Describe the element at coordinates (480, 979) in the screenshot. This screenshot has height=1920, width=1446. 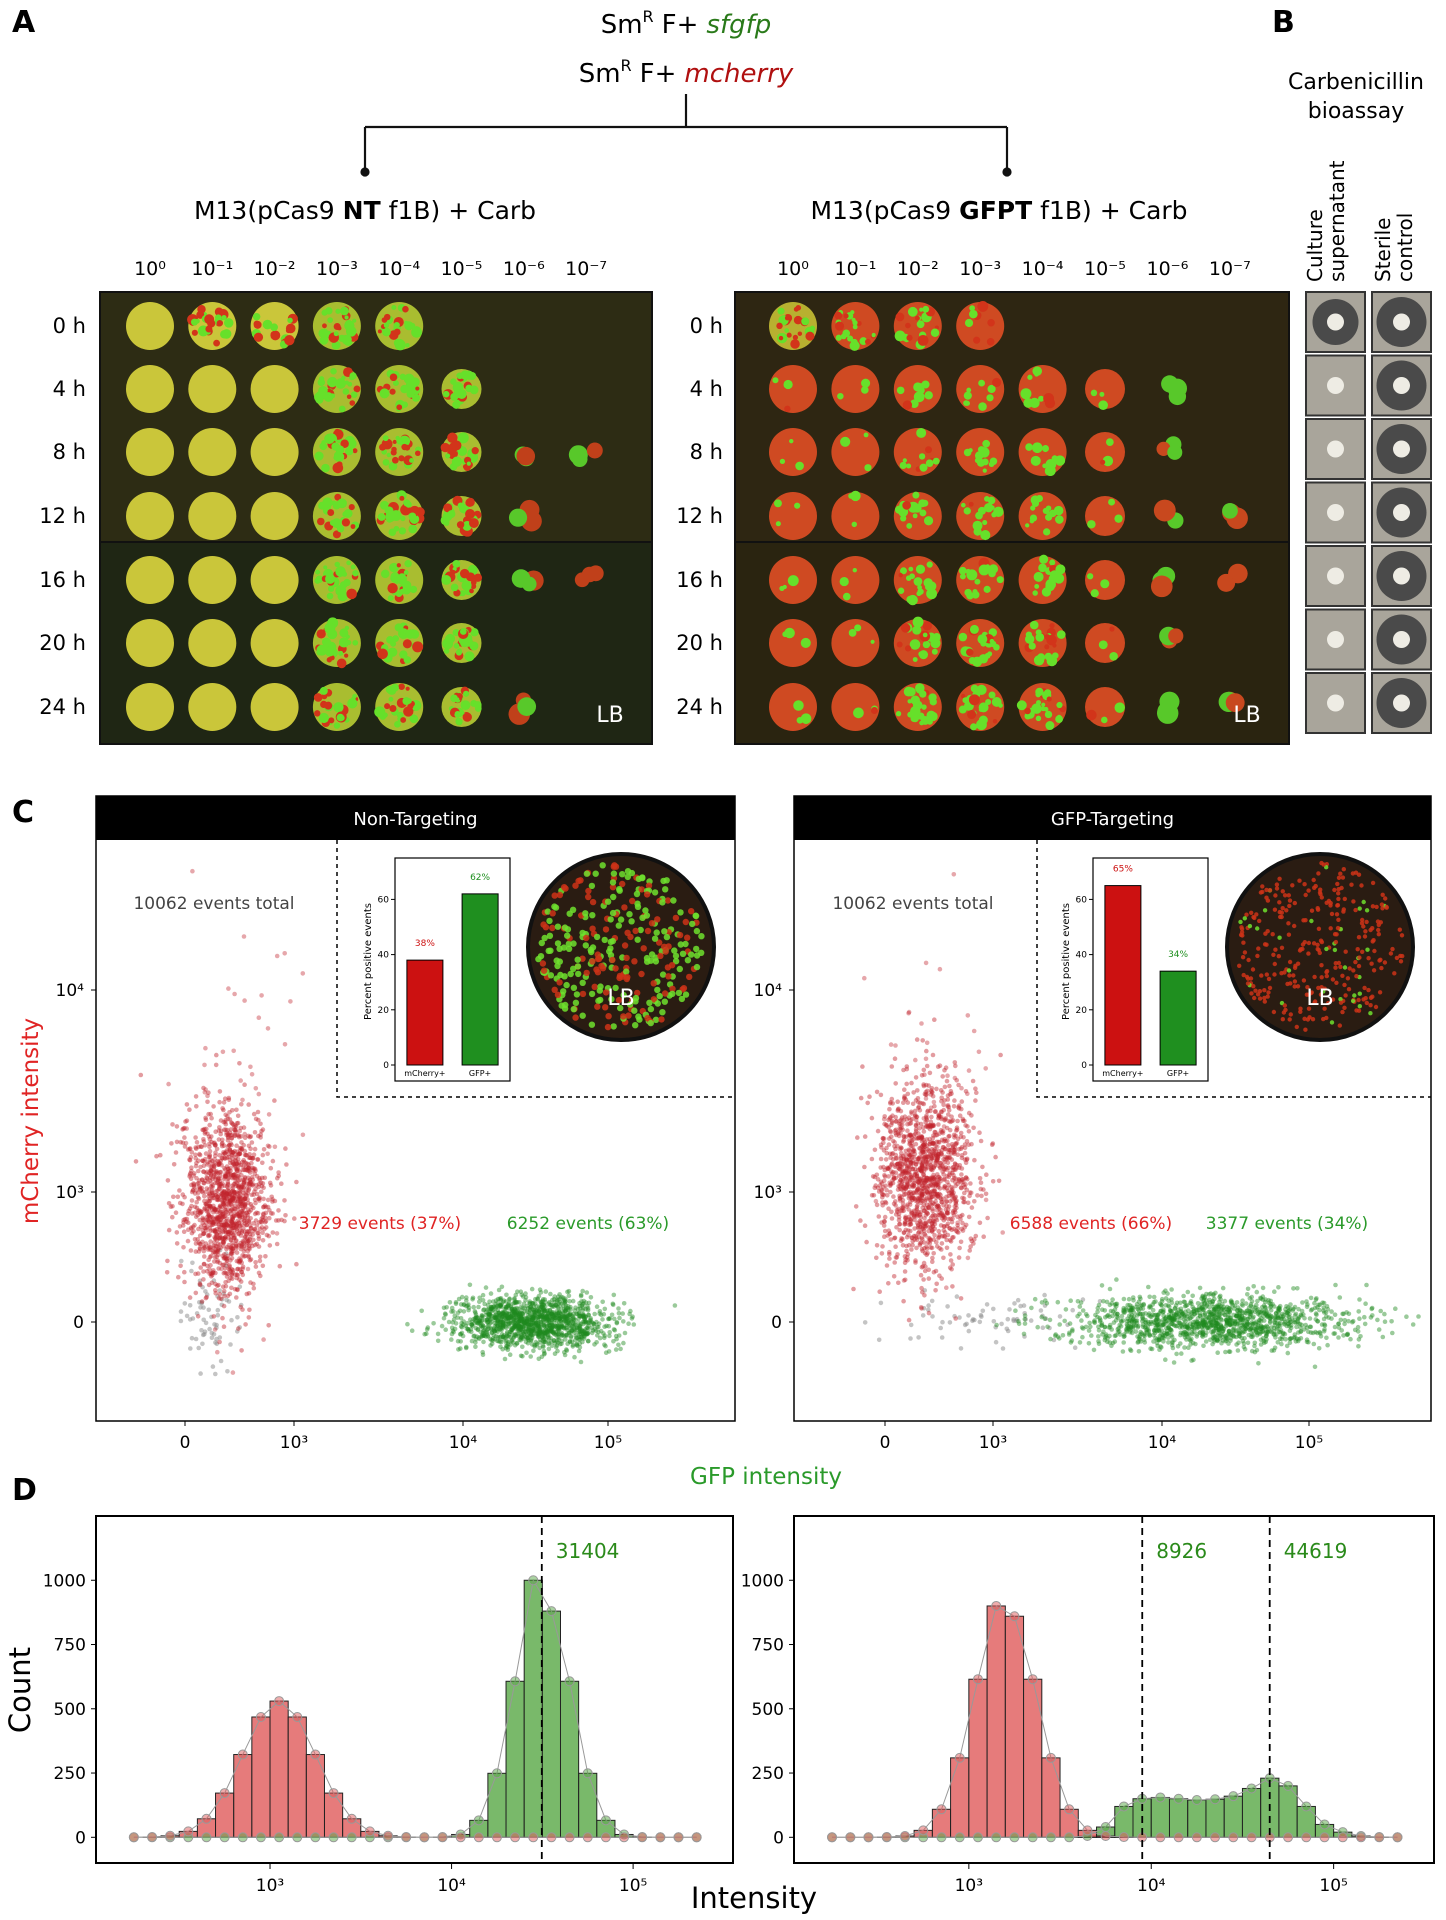
I see `inset-bar` at that location.